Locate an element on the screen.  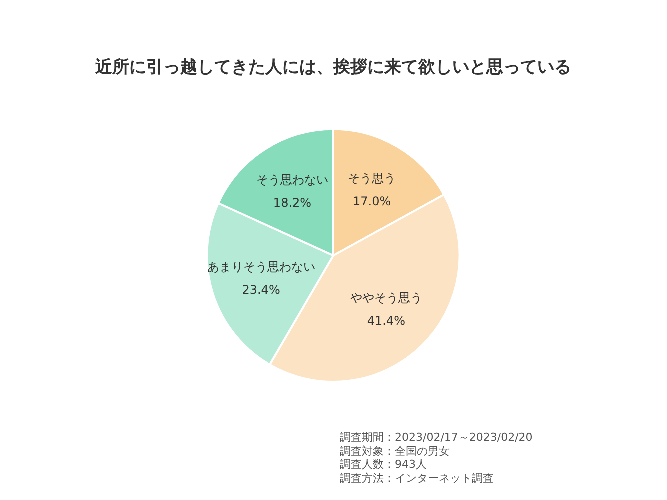
text: 調査方法：インターネット調査 is located at coordinates (417, 478).